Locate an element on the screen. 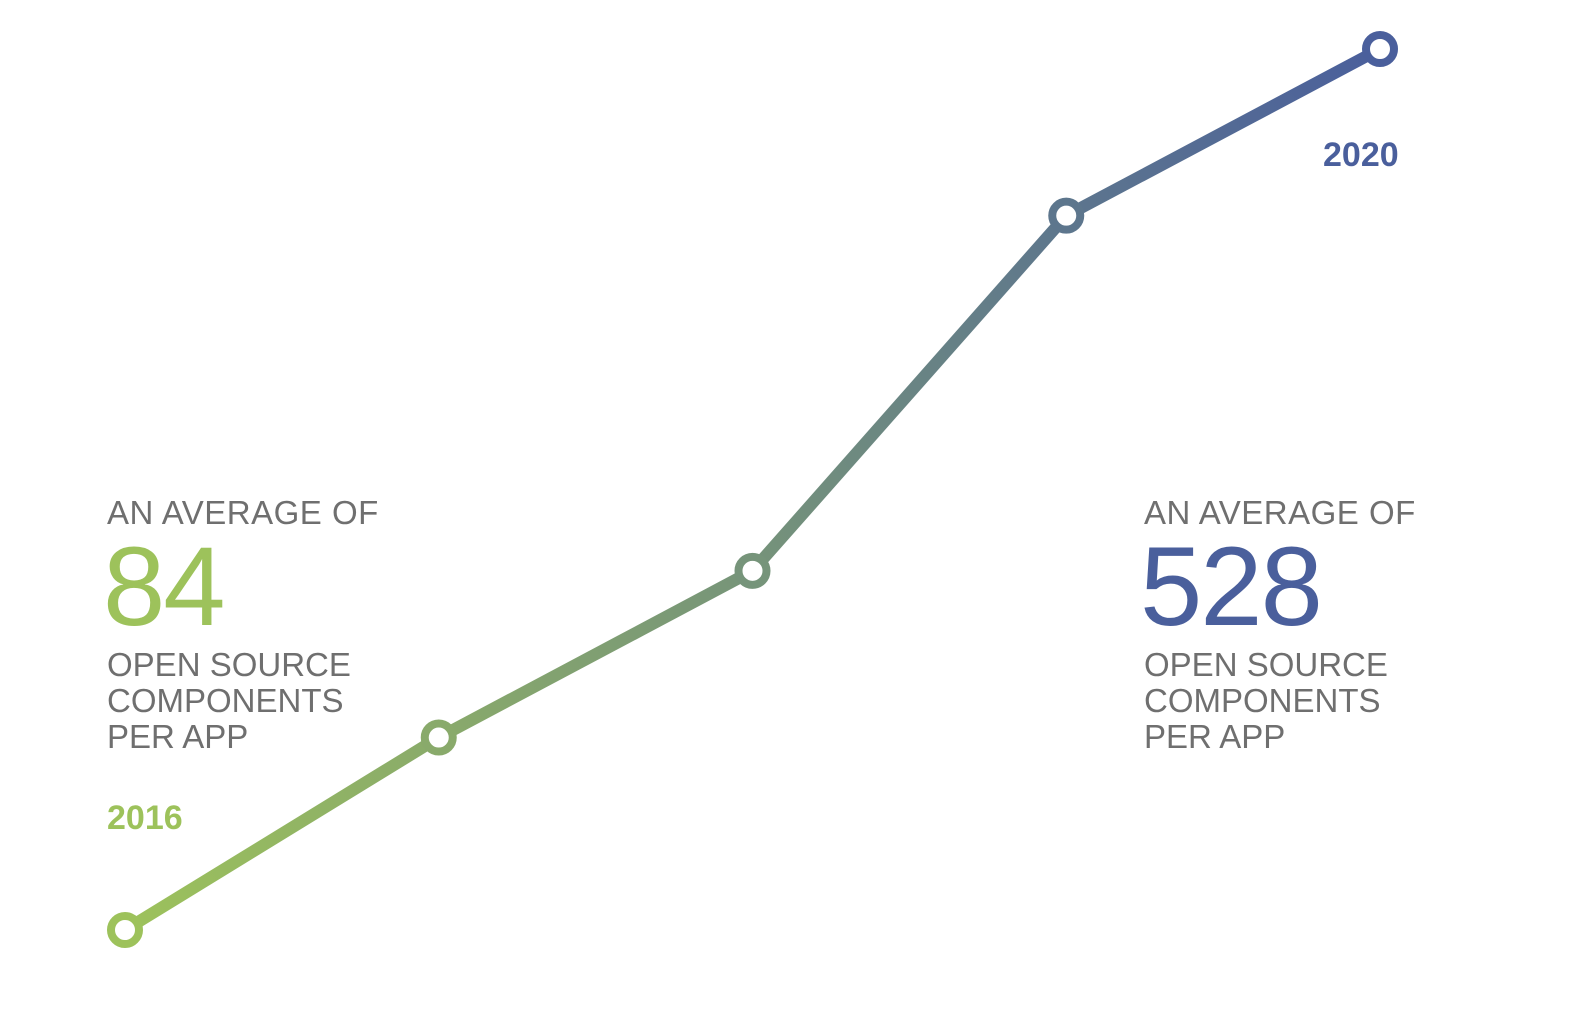 The image size is (1588, 1032). end-desc-line-3: PER APP is located at coordinates (1215, 736).